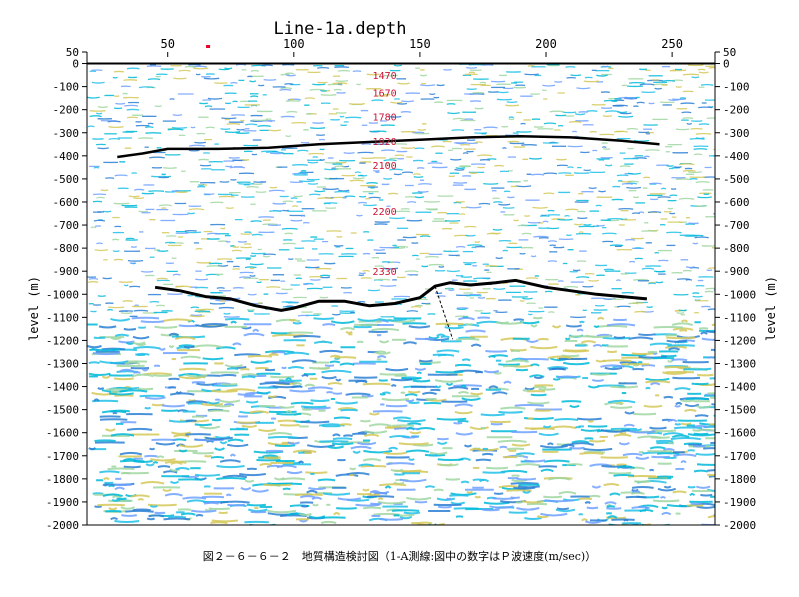 The image size is (799, 597). What do you see at coordinates (208, 46) in the screenshot?
I see `position-marker` at bounding box center [208, 46].